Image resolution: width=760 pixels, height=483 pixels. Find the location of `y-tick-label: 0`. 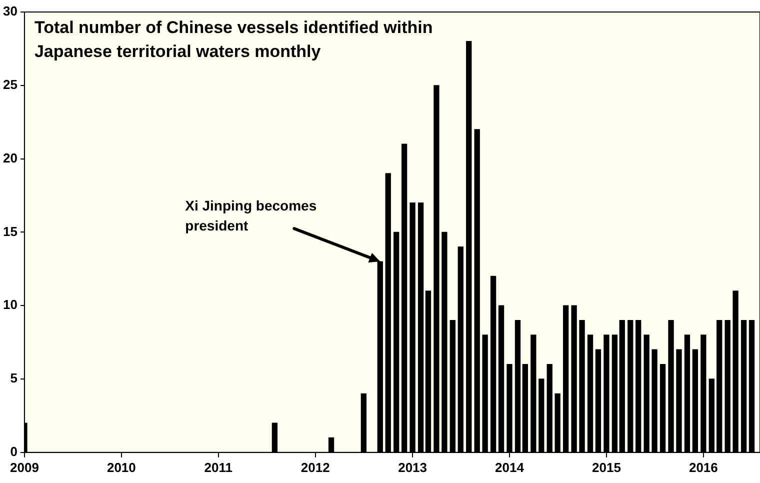

y-tick-label: 0 is located at coordinates (14, 451).